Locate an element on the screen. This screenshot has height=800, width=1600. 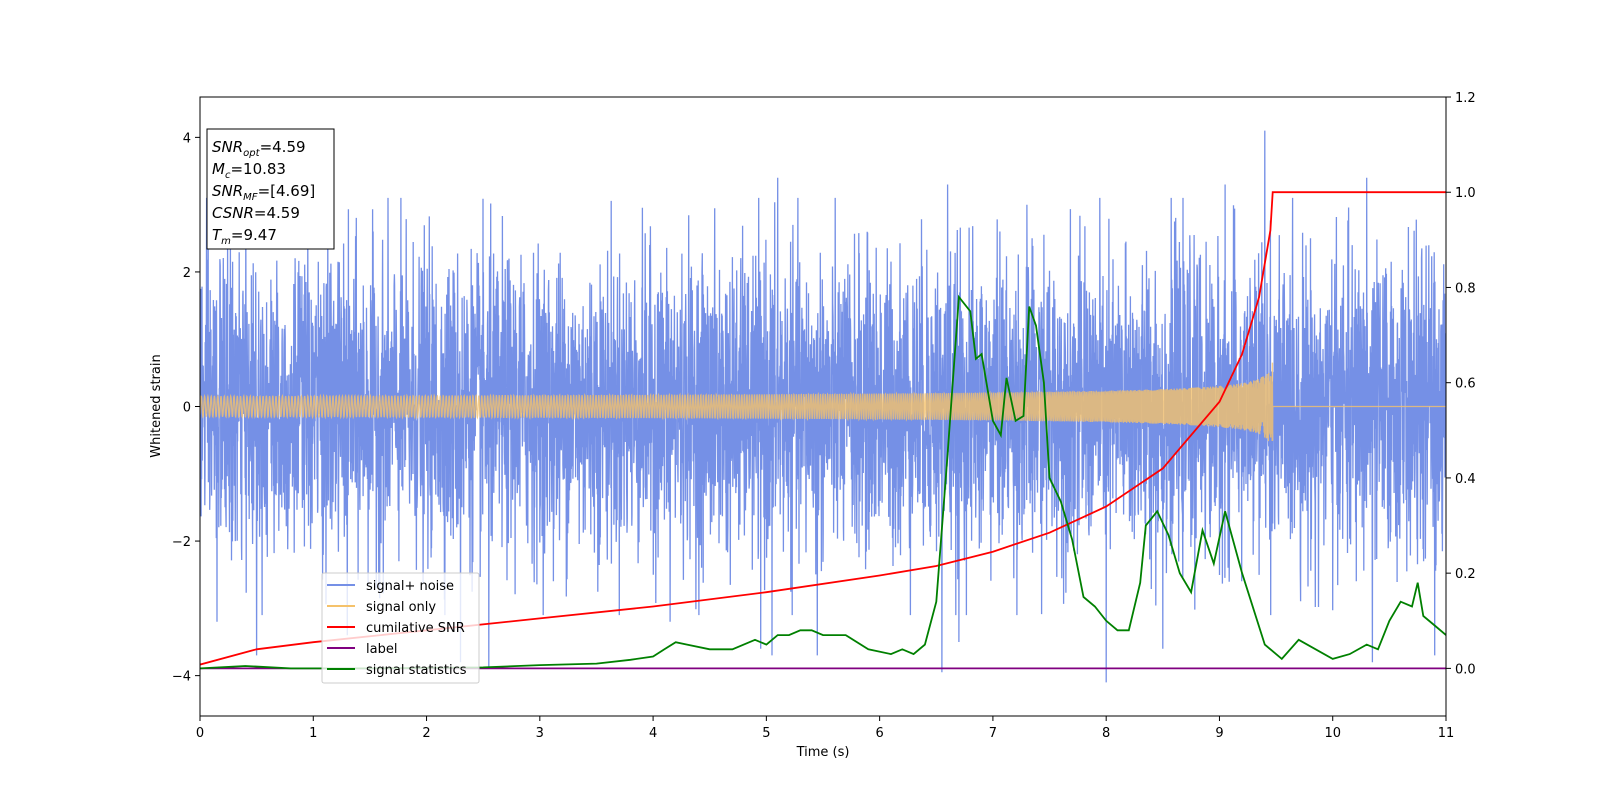
info-box-line: SNRopt=4.59 is located at coordinates (259, 148).